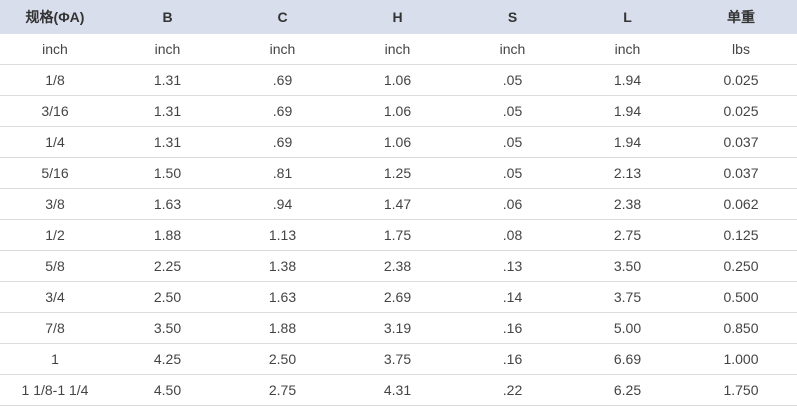 The image size is (797, 408). What do you see at coordinates (55, 359) in the screenshot?
I see `cell-spec: 1` at bounding box center [55, 359].